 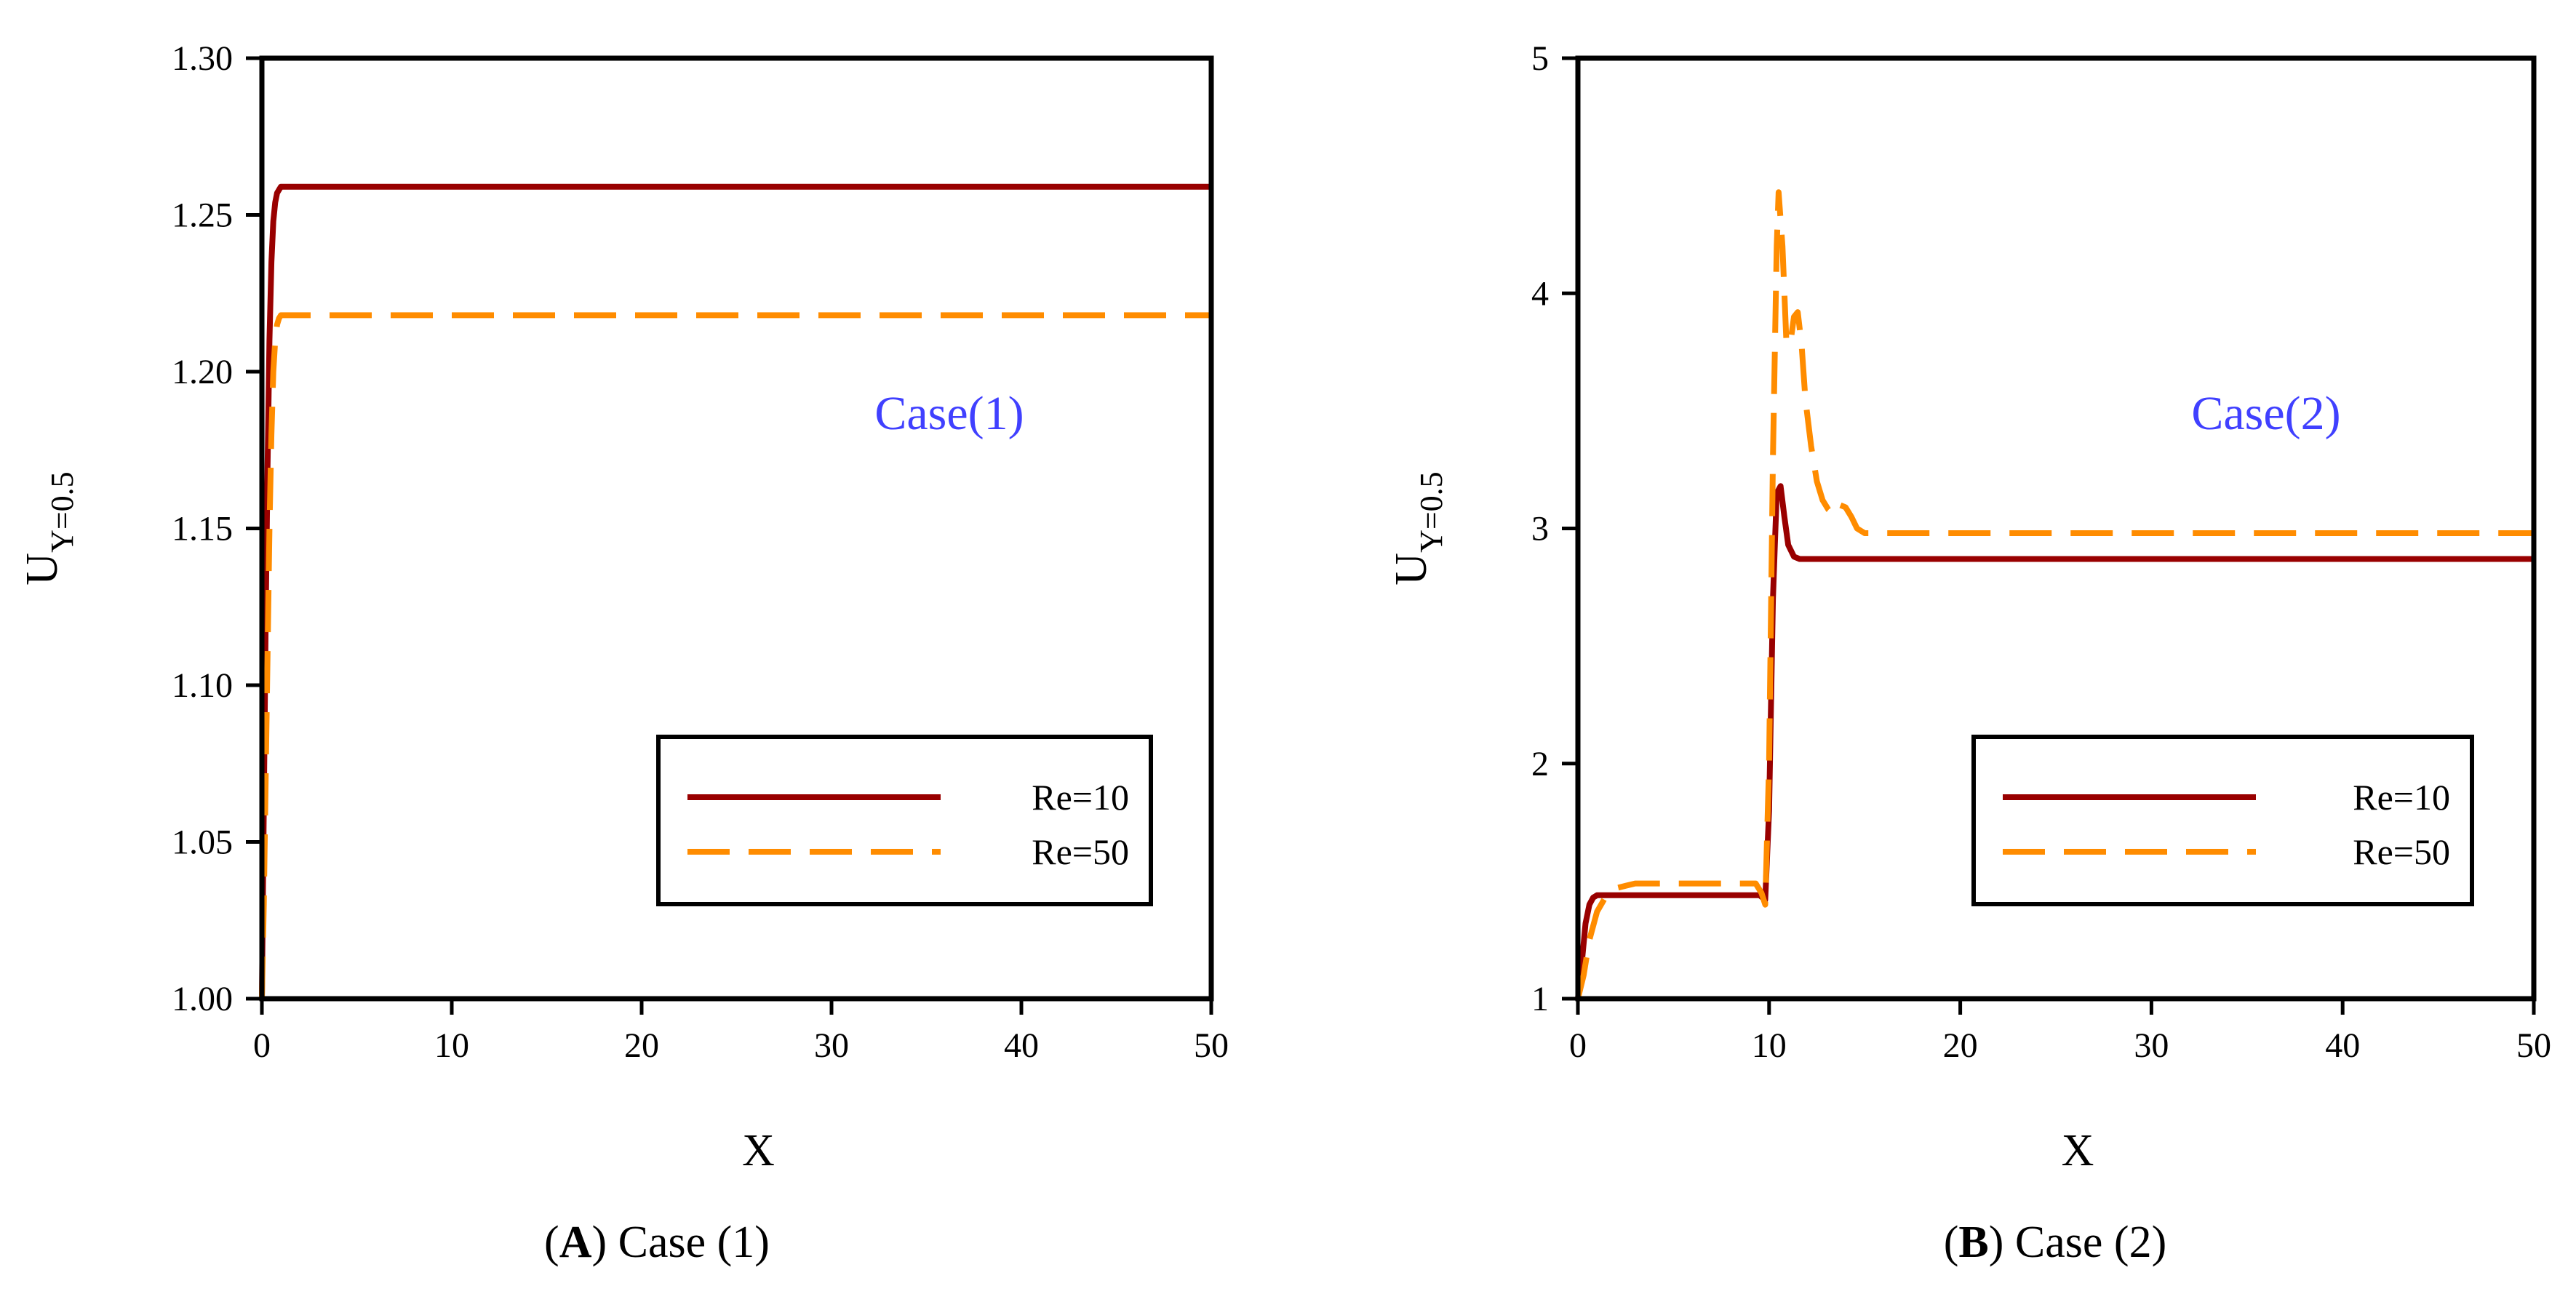 I want to click on y-tick-label: 1.10, so click(x=202, y=686).